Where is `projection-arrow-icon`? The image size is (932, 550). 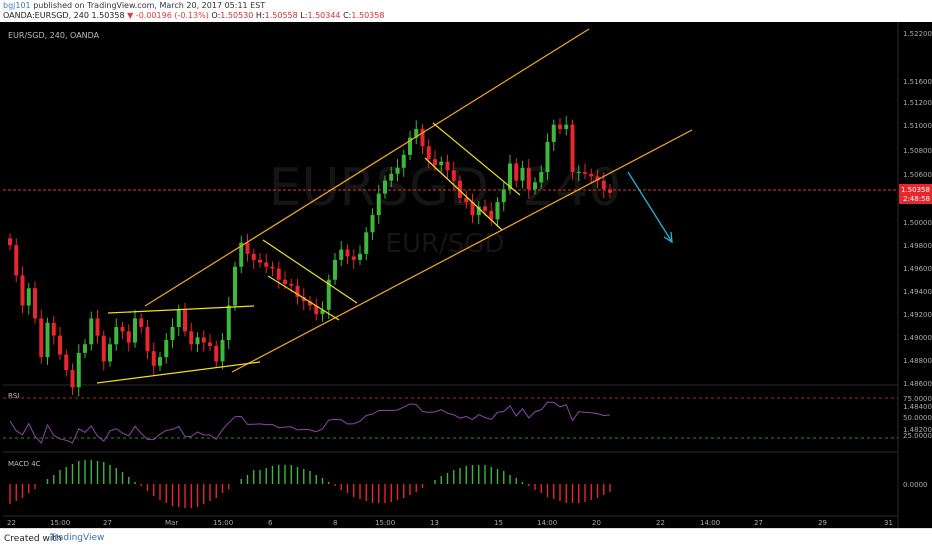 projection-arrow-icon is located at coordinates (650, 207).